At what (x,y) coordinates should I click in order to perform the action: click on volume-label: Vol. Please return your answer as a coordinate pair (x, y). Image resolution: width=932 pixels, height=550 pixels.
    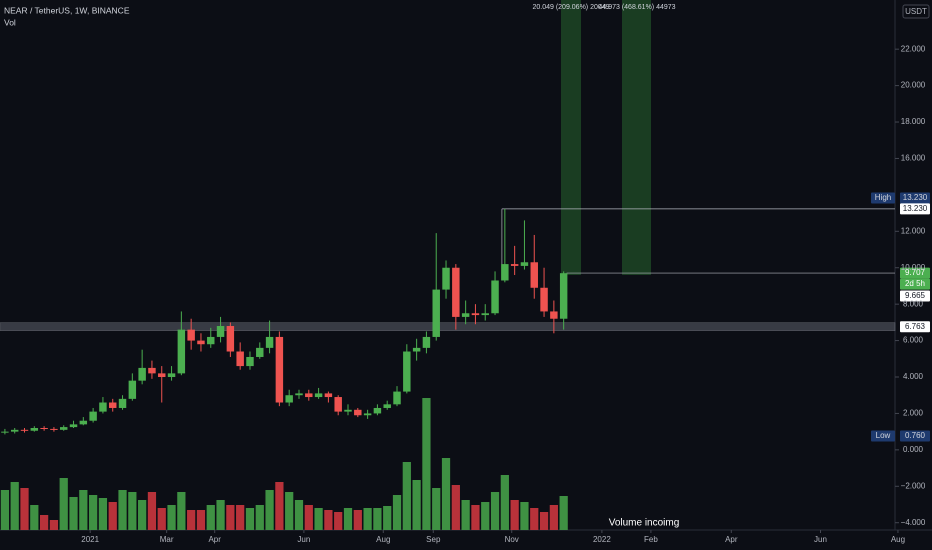
    Looking at the image, I should click on (10, 22).